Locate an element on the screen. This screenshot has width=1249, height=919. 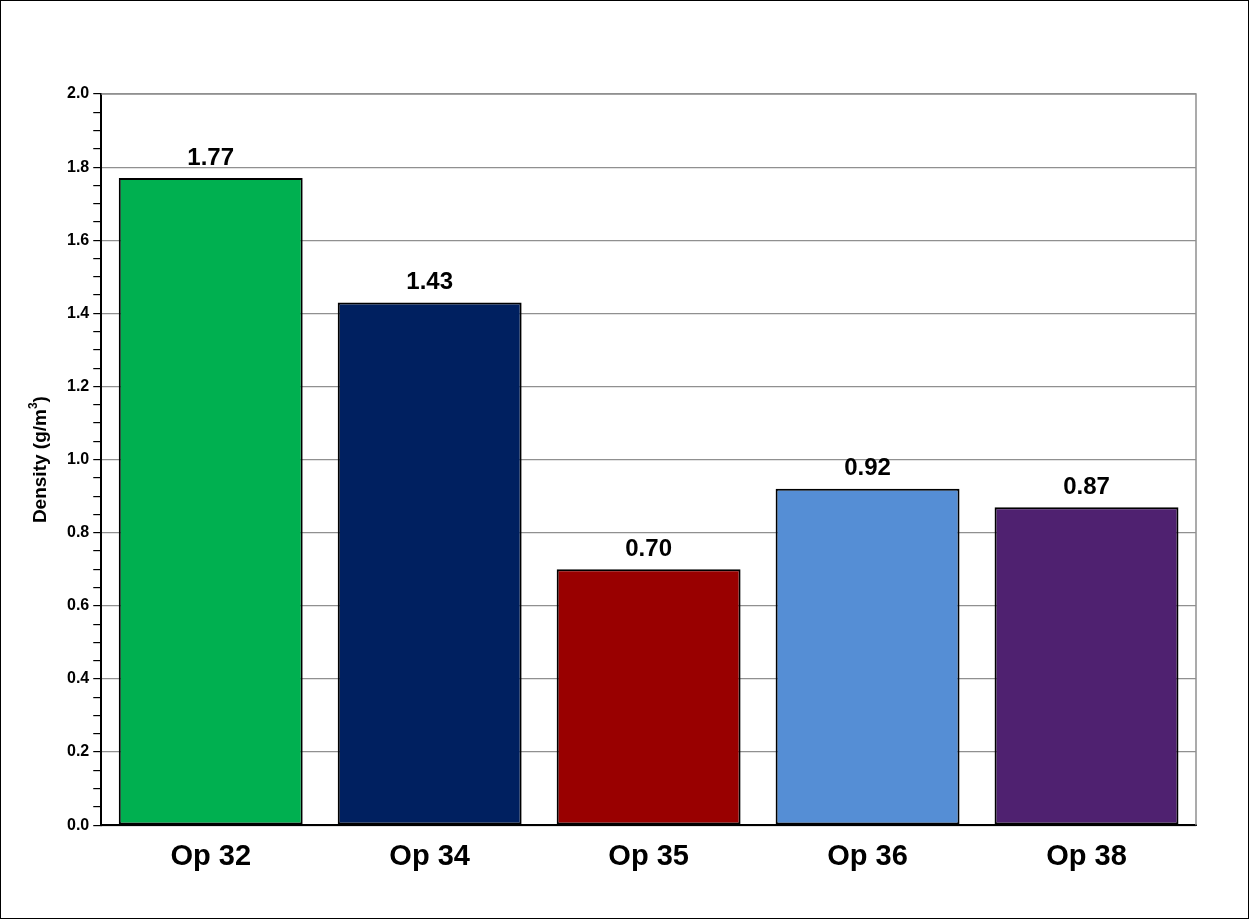
y-tick-label: 1.0 is located at coordinates (78, 459).